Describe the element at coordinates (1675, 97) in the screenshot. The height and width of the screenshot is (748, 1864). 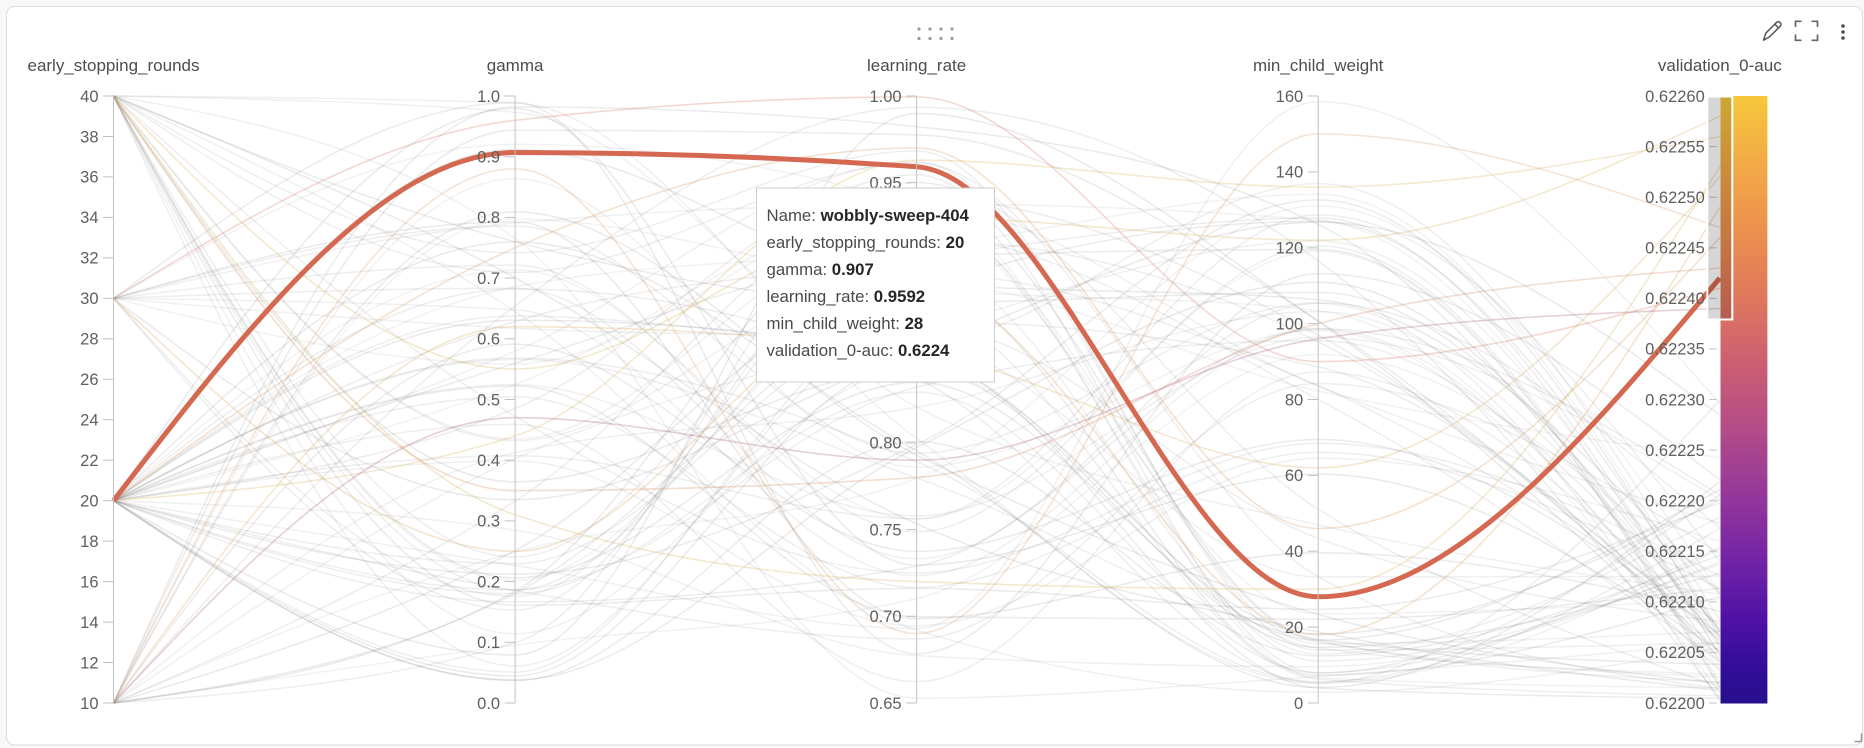
I see `svg-text: 0.62260` at that location.